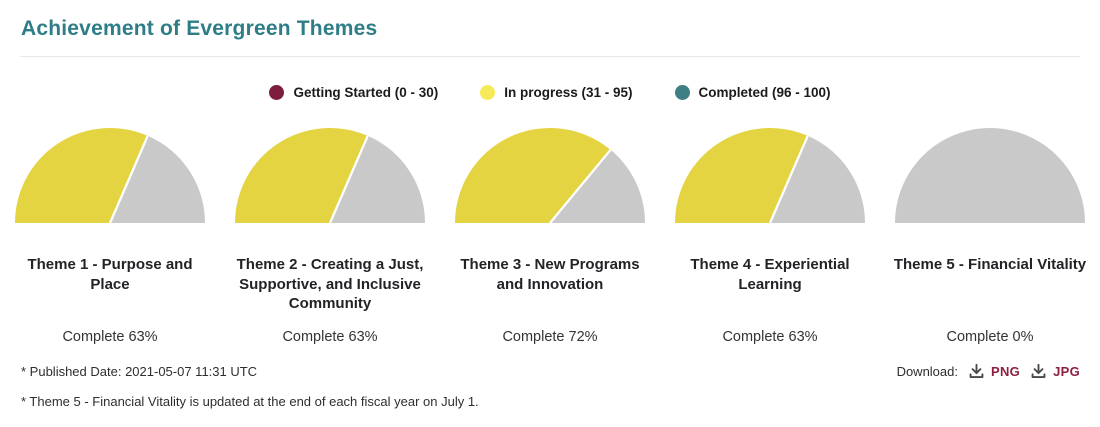 Image resolution: width=1100 pixels, height=427 pixels. What do you see at coordinates (550, 274) in the screenshot?
I see `theme-label: Theme 3 - New Programs and Innovation` at bounding box center [550, 274].